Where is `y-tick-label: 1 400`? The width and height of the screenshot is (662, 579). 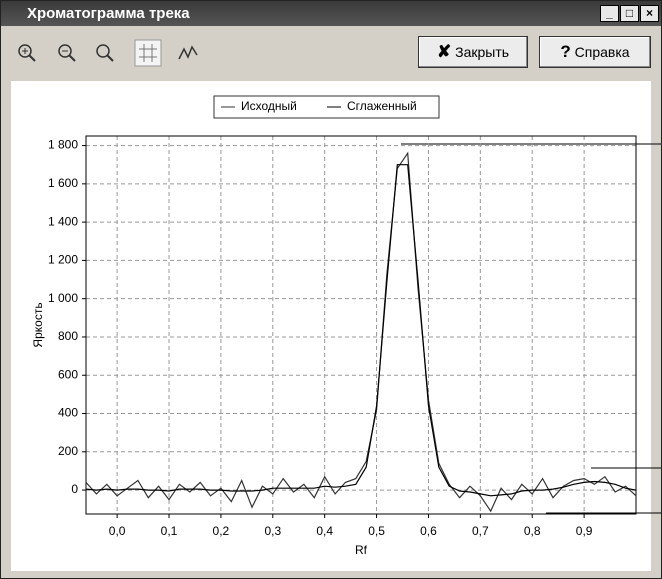
y-tick-label: 1 400 is located at coordinates (63, 221).